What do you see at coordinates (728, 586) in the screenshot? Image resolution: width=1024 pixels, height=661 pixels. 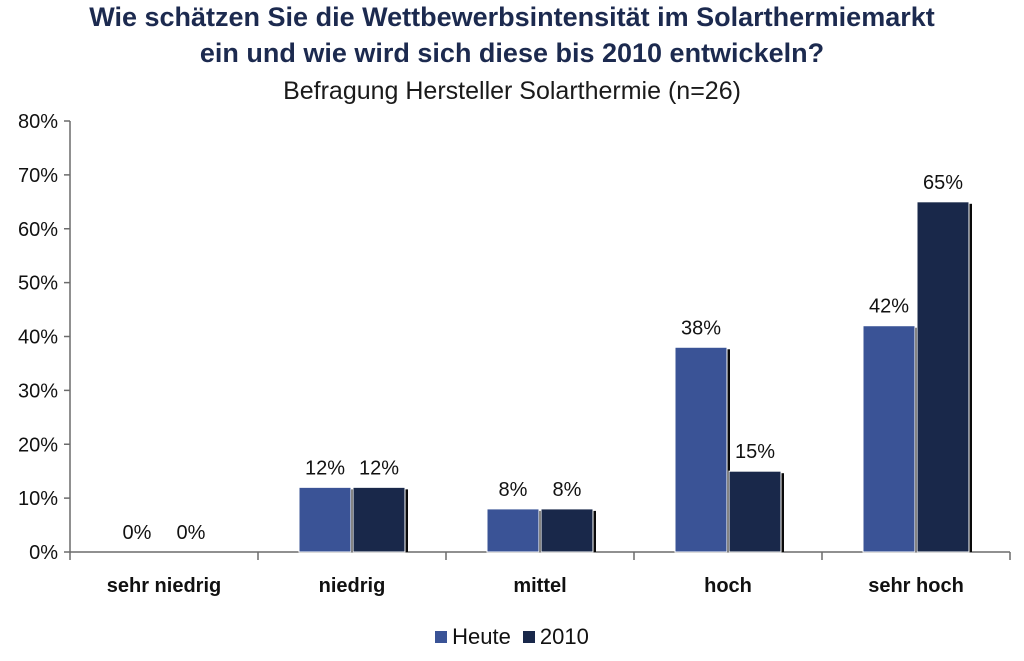 I see `x-tick-label: hoch` at bounding box center [728, 586].